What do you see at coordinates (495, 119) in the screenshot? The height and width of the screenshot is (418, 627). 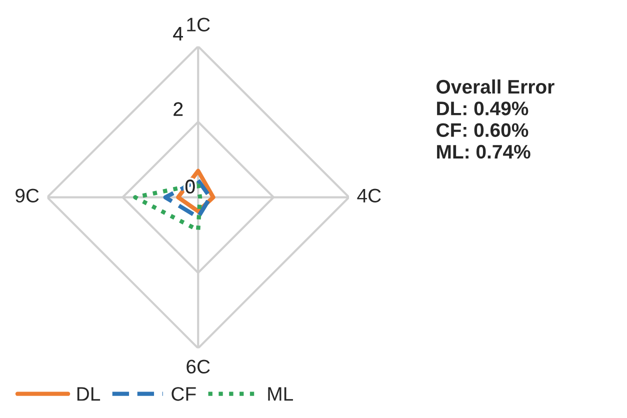 I see `text: Overall Error DL: 0.49% CF: 0.60% ML: 0.74%` at bounding box center [495, 119].